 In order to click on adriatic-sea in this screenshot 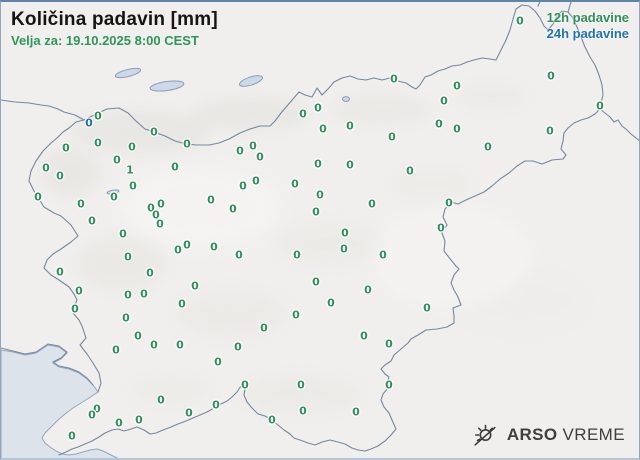, I will do `click(60, 401)`.